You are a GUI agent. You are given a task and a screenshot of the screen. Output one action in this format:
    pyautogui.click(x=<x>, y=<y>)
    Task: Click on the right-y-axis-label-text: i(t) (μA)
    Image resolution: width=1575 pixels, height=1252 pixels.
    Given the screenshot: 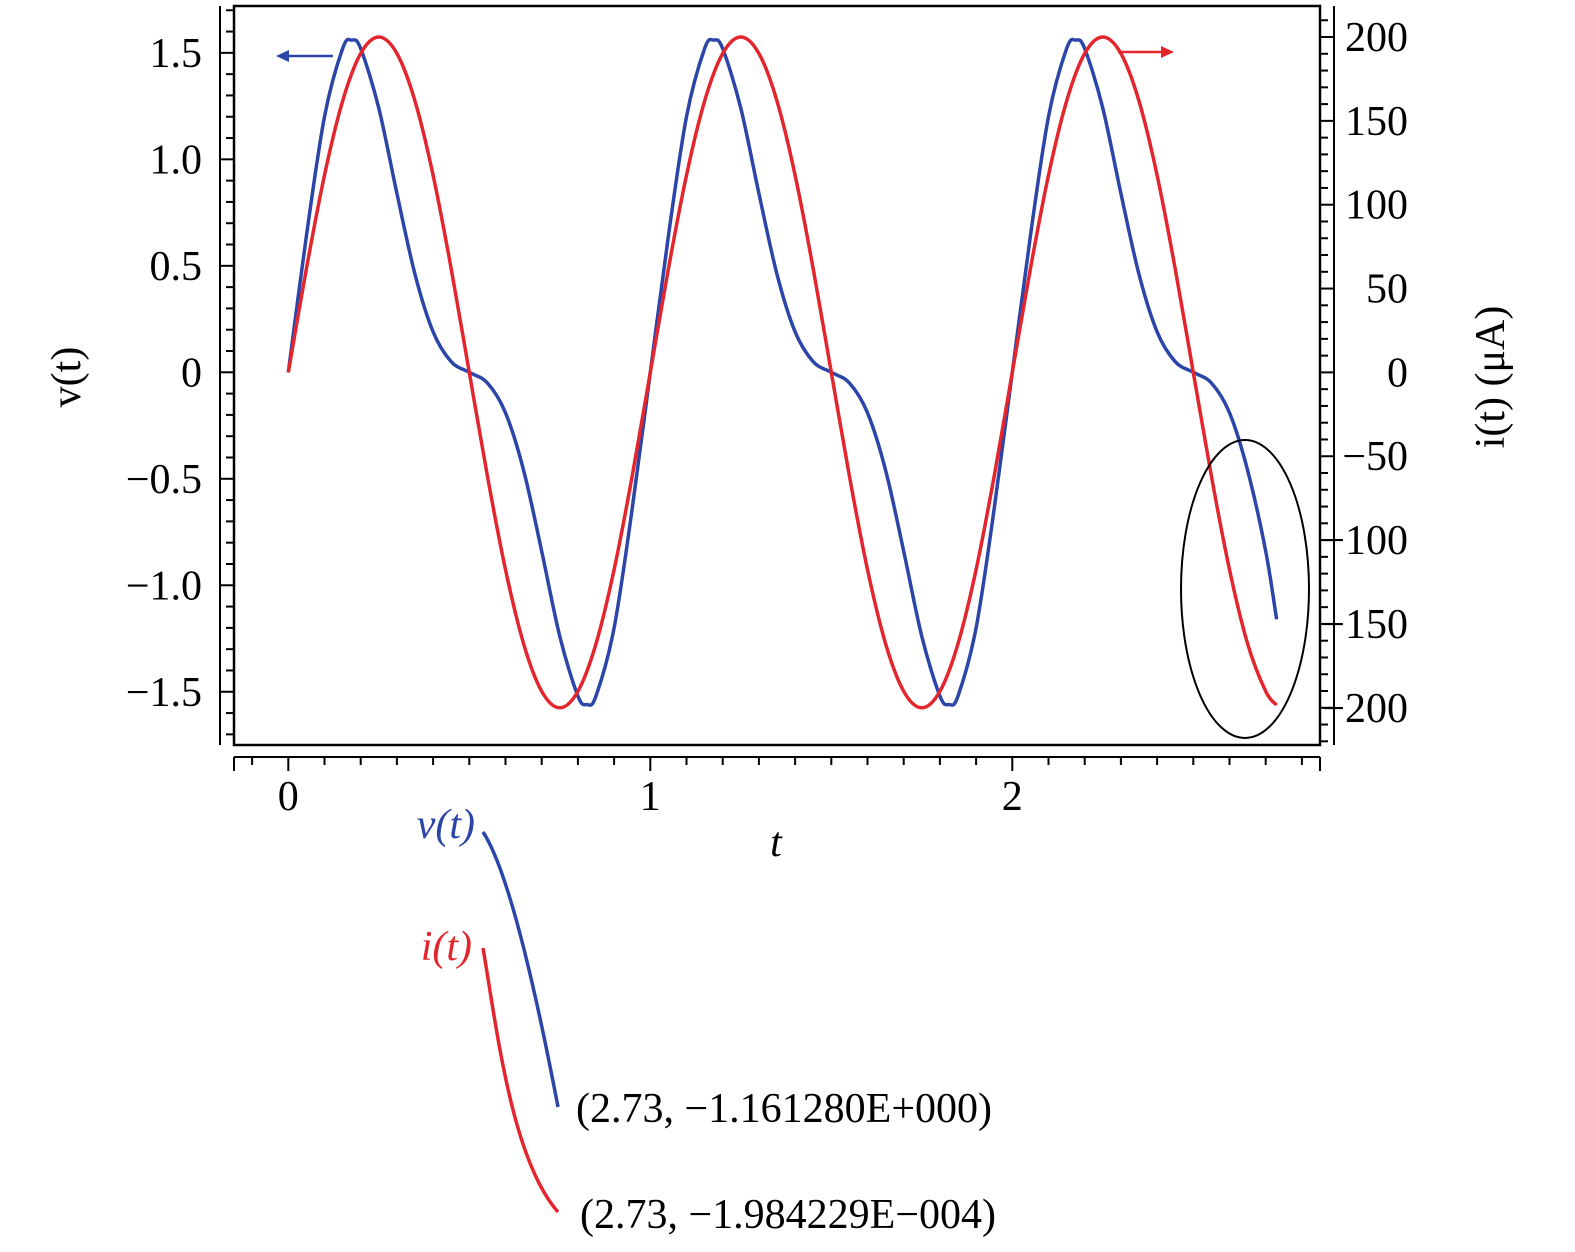 What is the action you would take?
    pyautogui.click(x=1491, y=377)
    